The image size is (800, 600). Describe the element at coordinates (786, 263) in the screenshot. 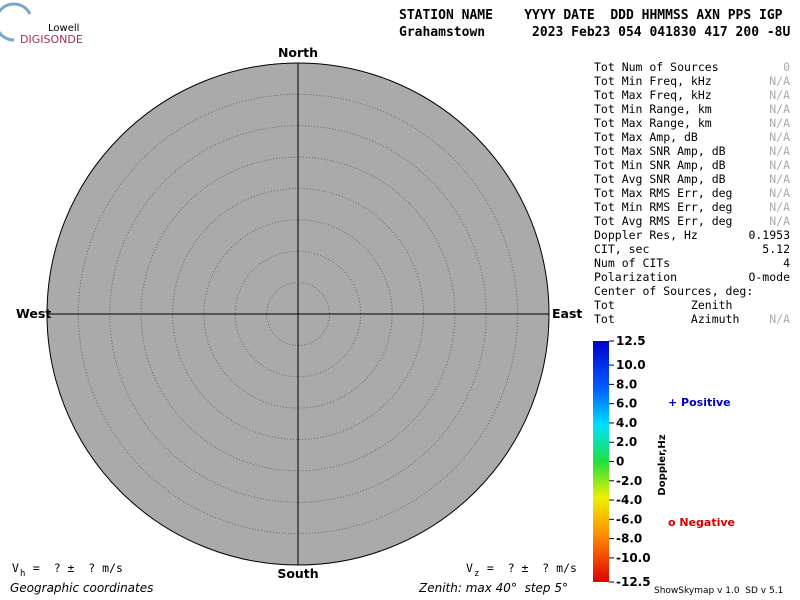

I see `stat-value: 4` at that location.